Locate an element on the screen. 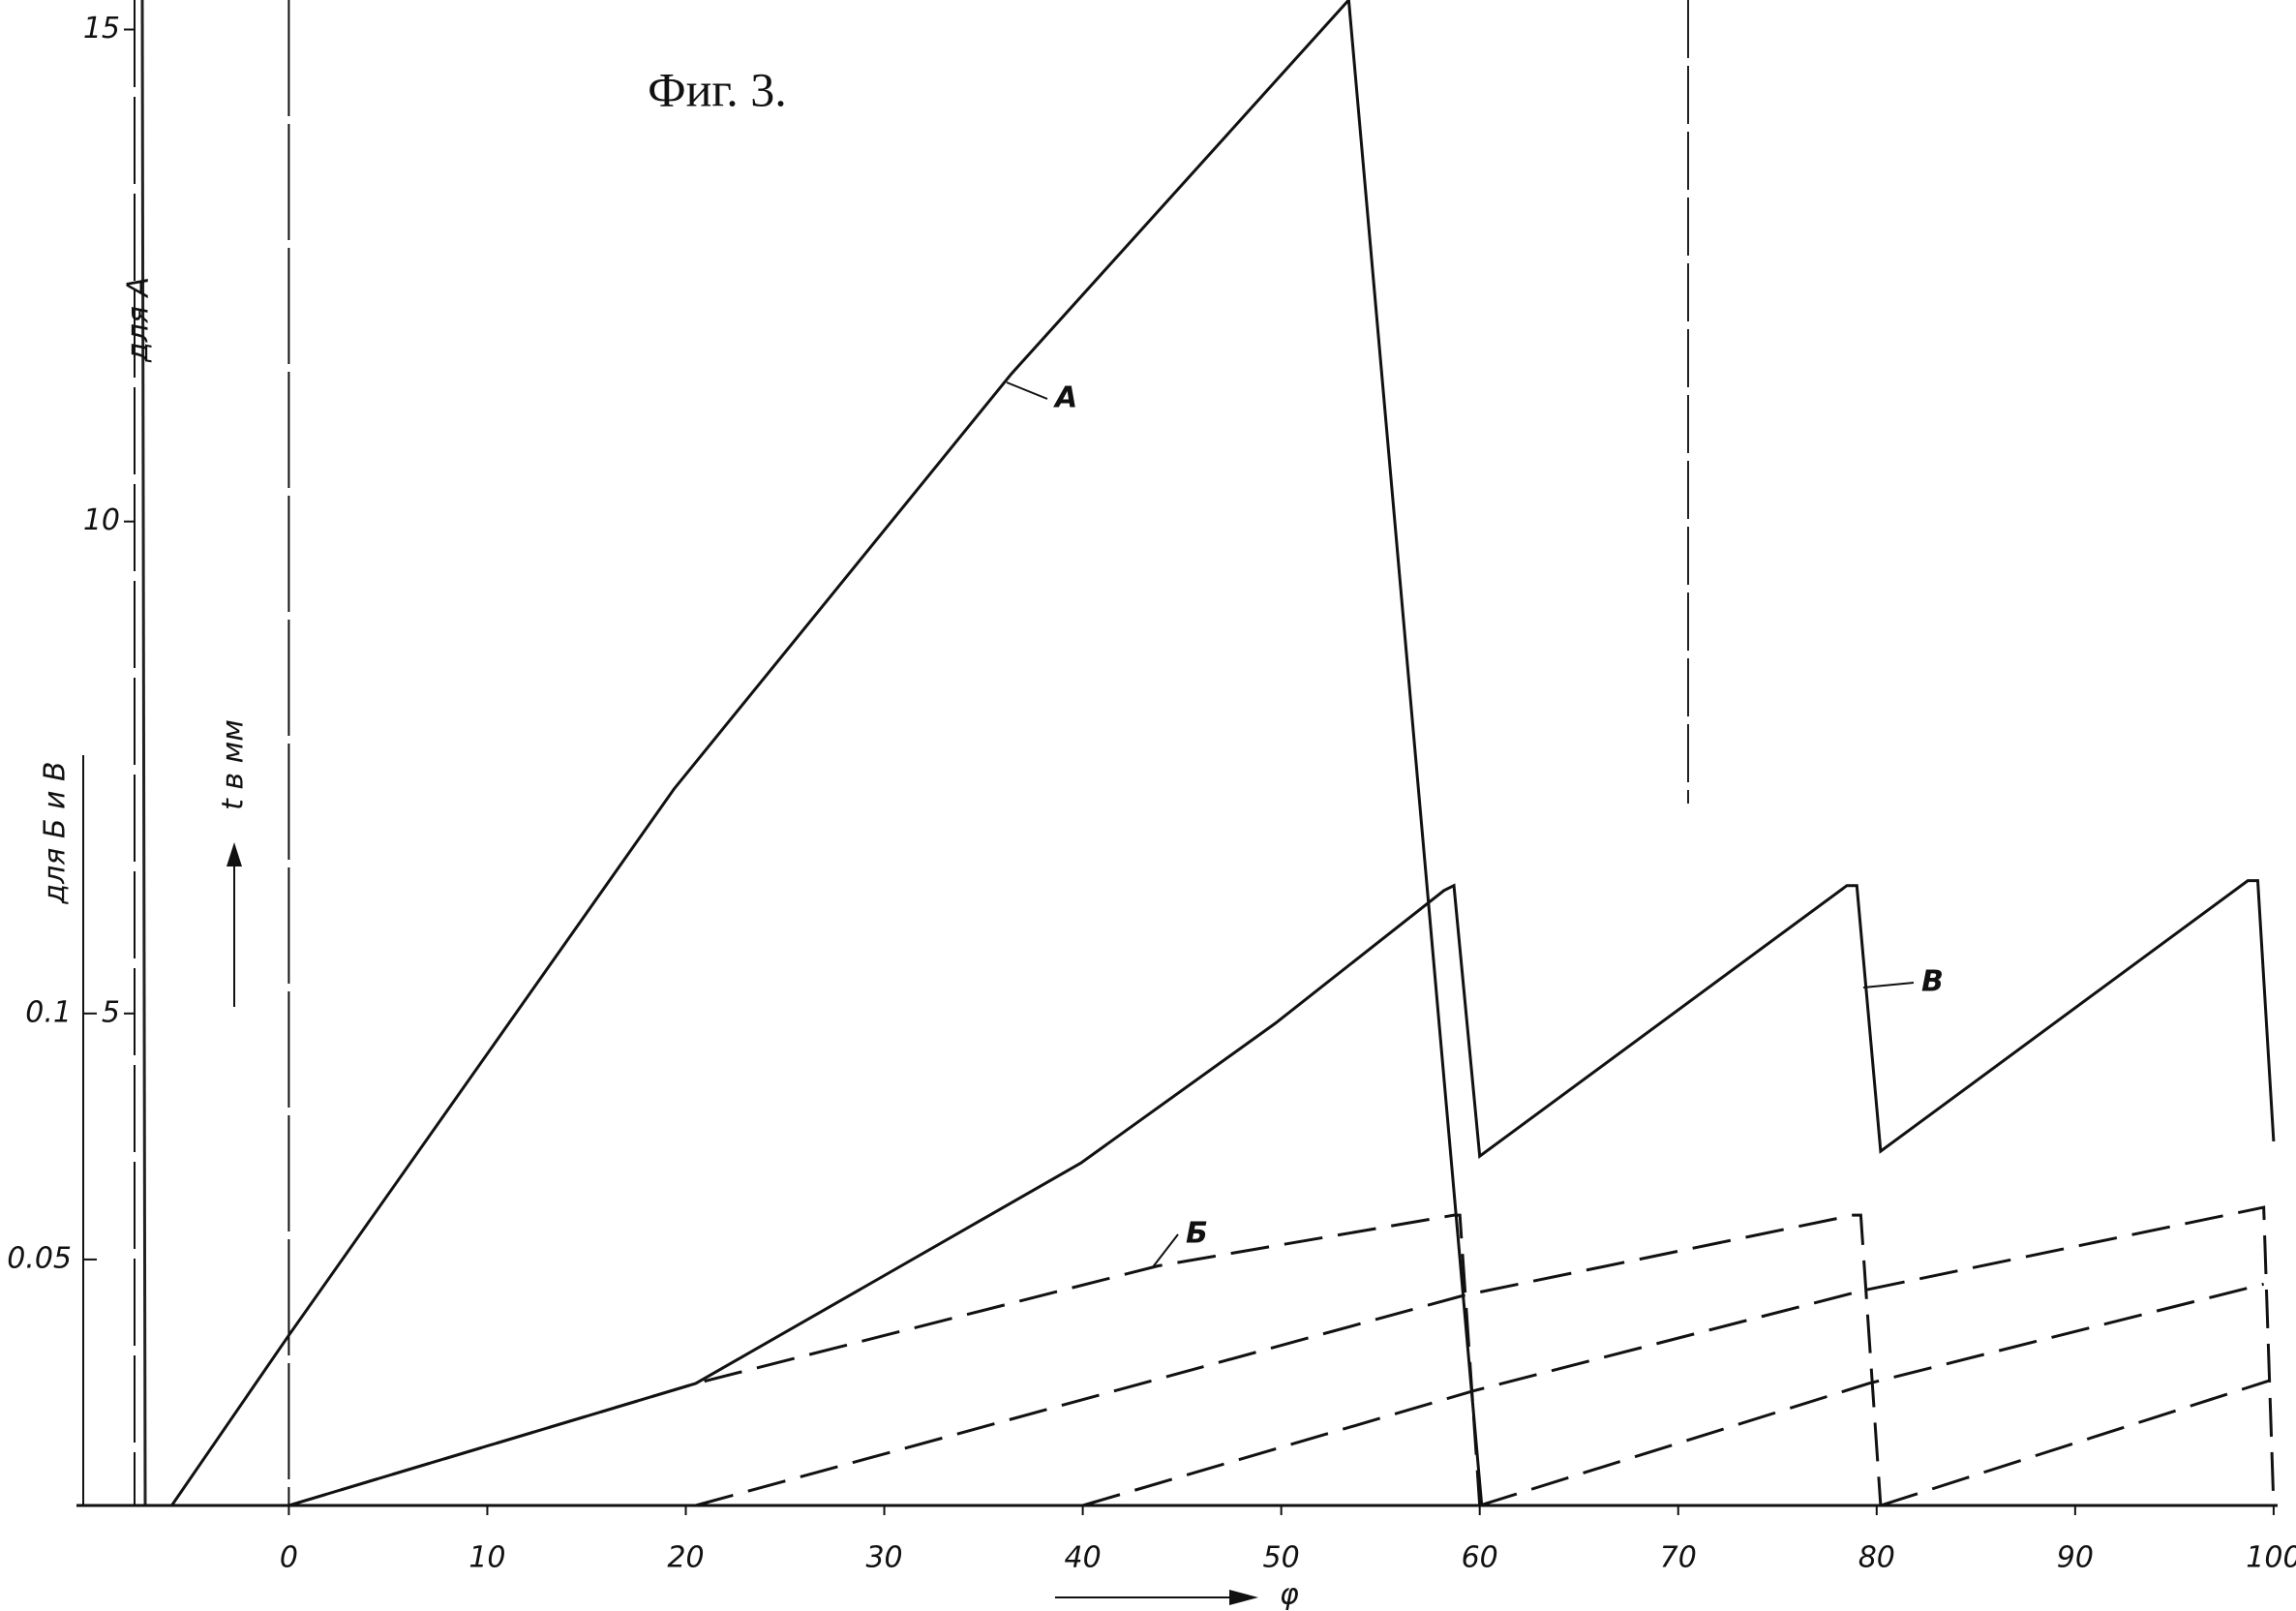 This screenshot has height=1611, width=2296. series-label: A is located at coordinates (1065, 398).